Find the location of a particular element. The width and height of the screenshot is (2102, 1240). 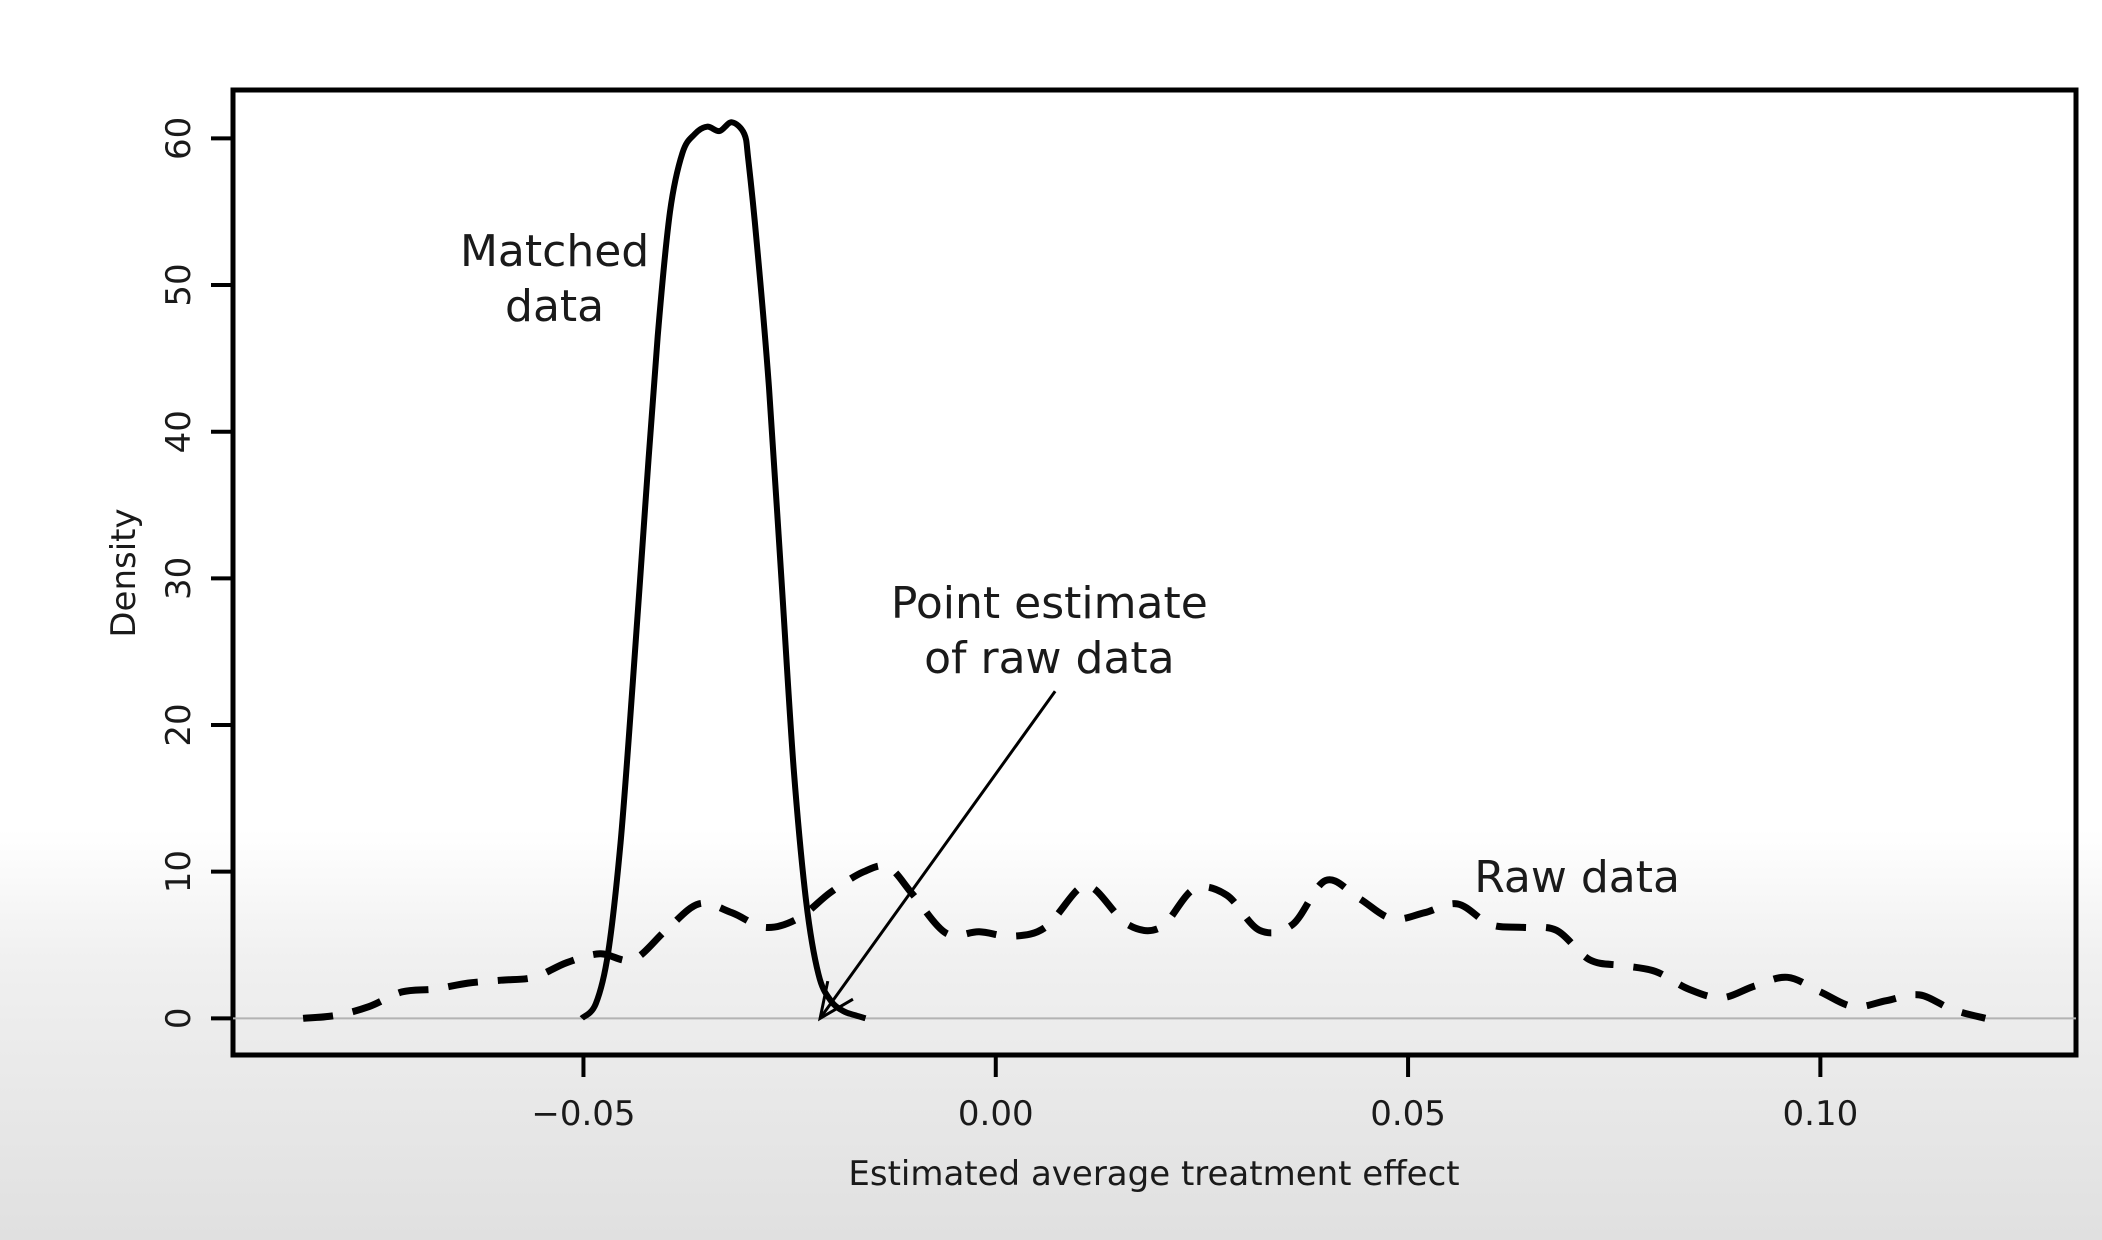

y-axis-title: Density is located at coordinates (124, 572).